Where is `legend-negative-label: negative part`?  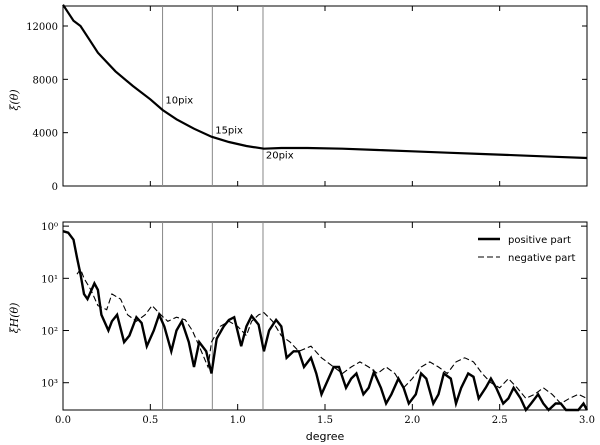 legend-negative-label: negative part is located at coordinates (542, 258).